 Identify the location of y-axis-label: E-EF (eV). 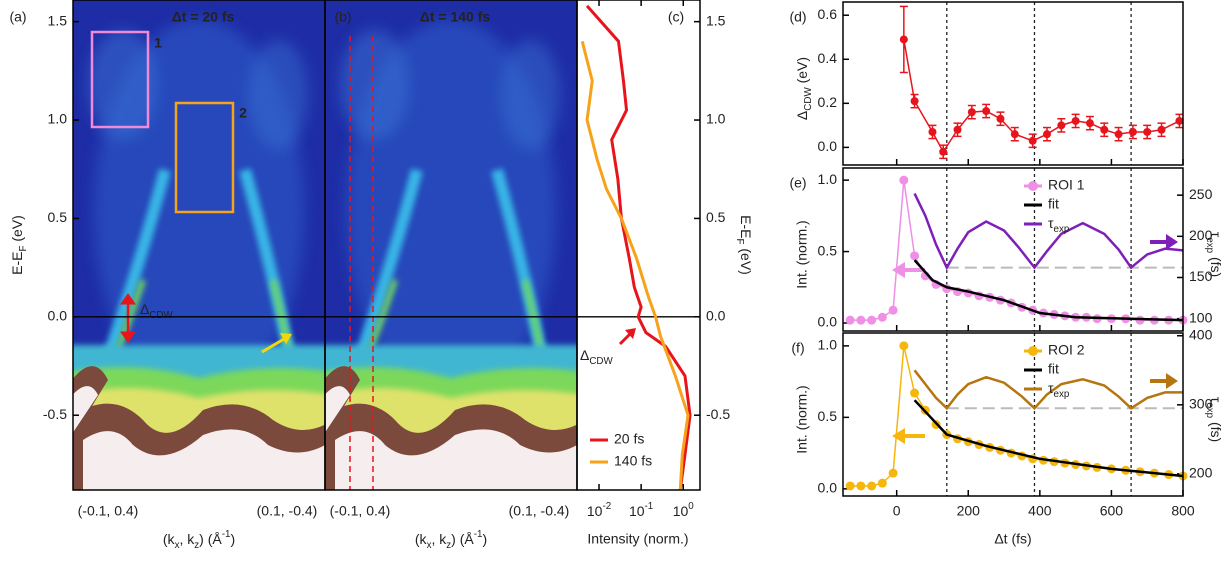
(19, 245).